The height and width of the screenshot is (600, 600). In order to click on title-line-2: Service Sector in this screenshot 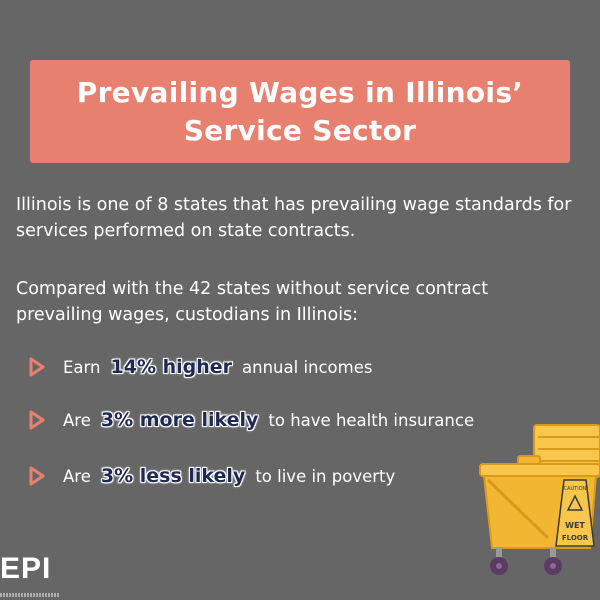, I will do `click(300, 130)`.